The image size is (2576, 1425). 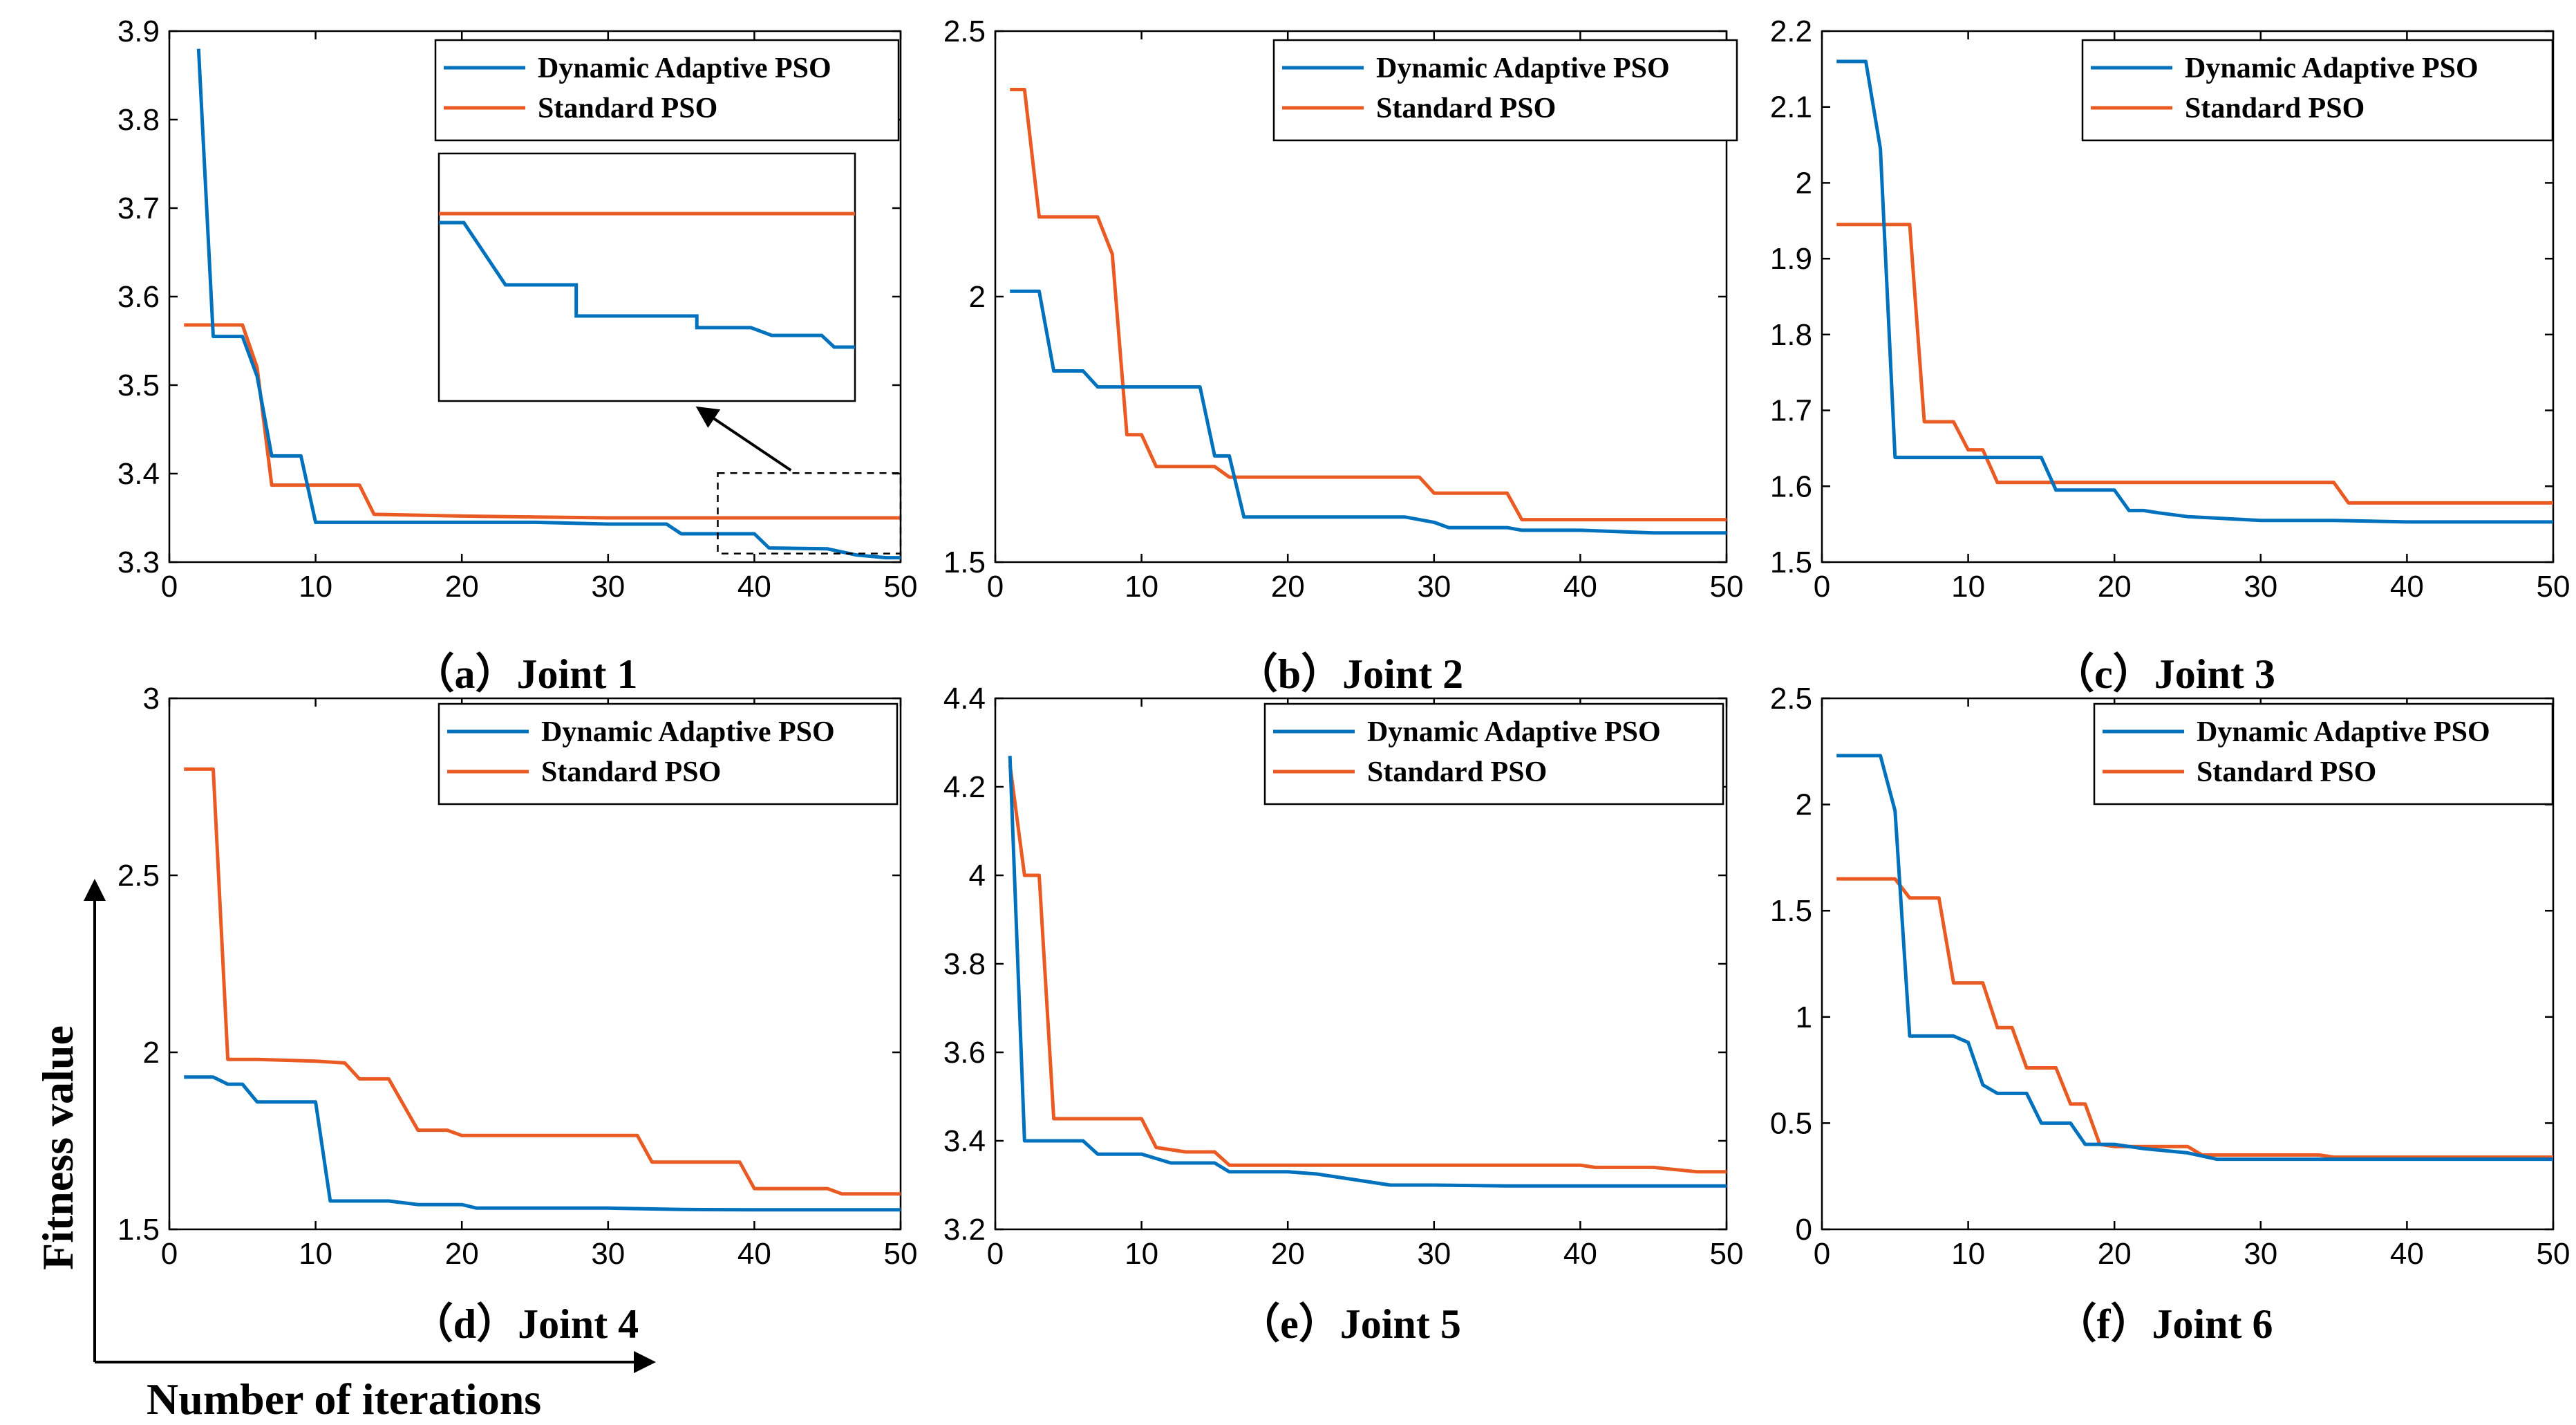 What do you see at coordinates (647, 285) in the screenshot?
I see `inset-dynamic-pso-line` at bounding box center [647, 285].